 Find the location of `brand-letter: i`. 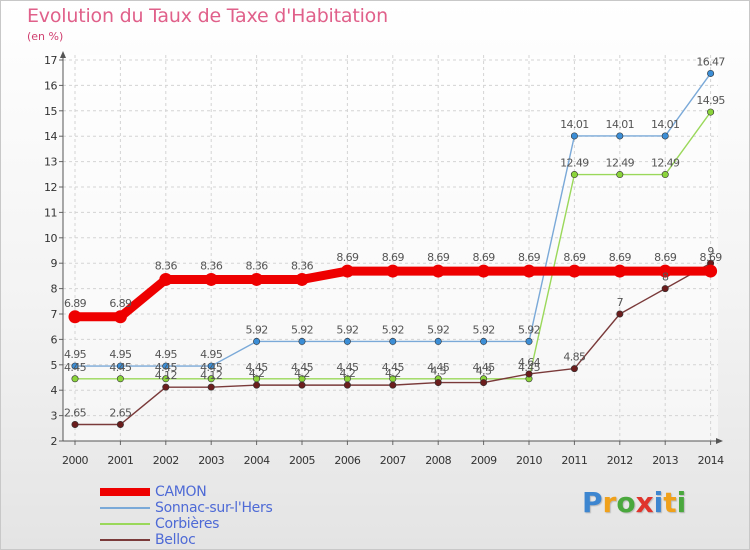

brand-letter: i is located at coordinates (658, 502).